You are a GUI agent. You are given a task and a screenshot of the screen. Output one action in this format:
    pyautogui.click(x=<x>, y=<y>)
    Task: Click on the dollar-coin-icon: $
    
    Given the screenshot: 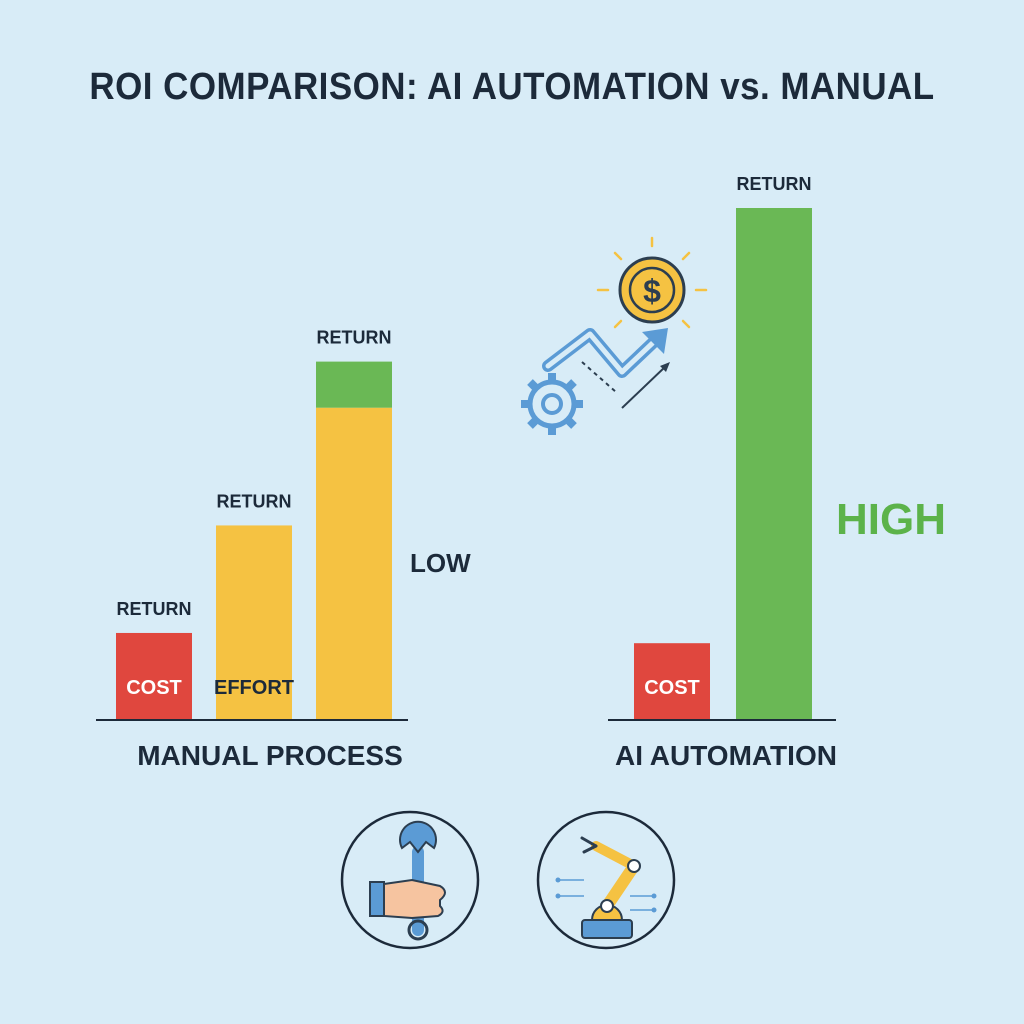 What is the action you would take?
    pyautogui.click(x=652, y=282)
    